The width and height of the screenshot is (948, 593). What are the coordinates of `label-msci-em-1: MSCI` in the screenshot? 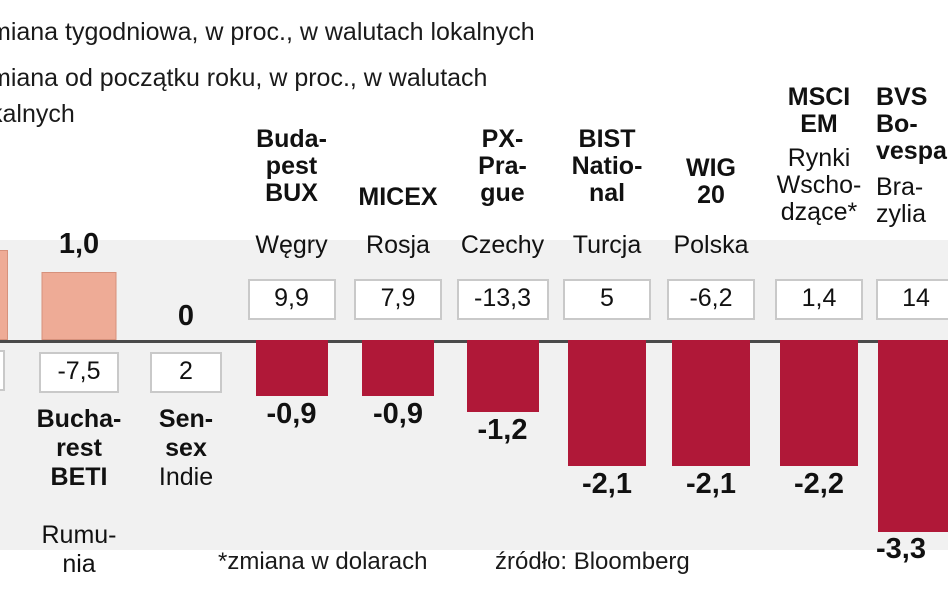 It's located at (819, 97).